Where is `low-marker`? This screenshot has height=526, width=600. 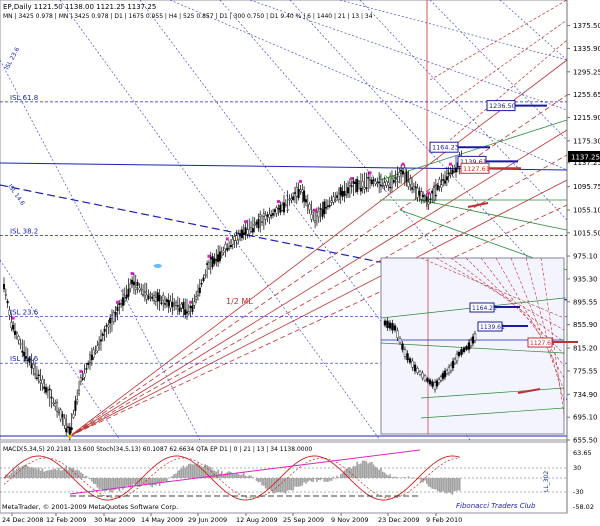
low-marker is located at coordinates (69, 436).